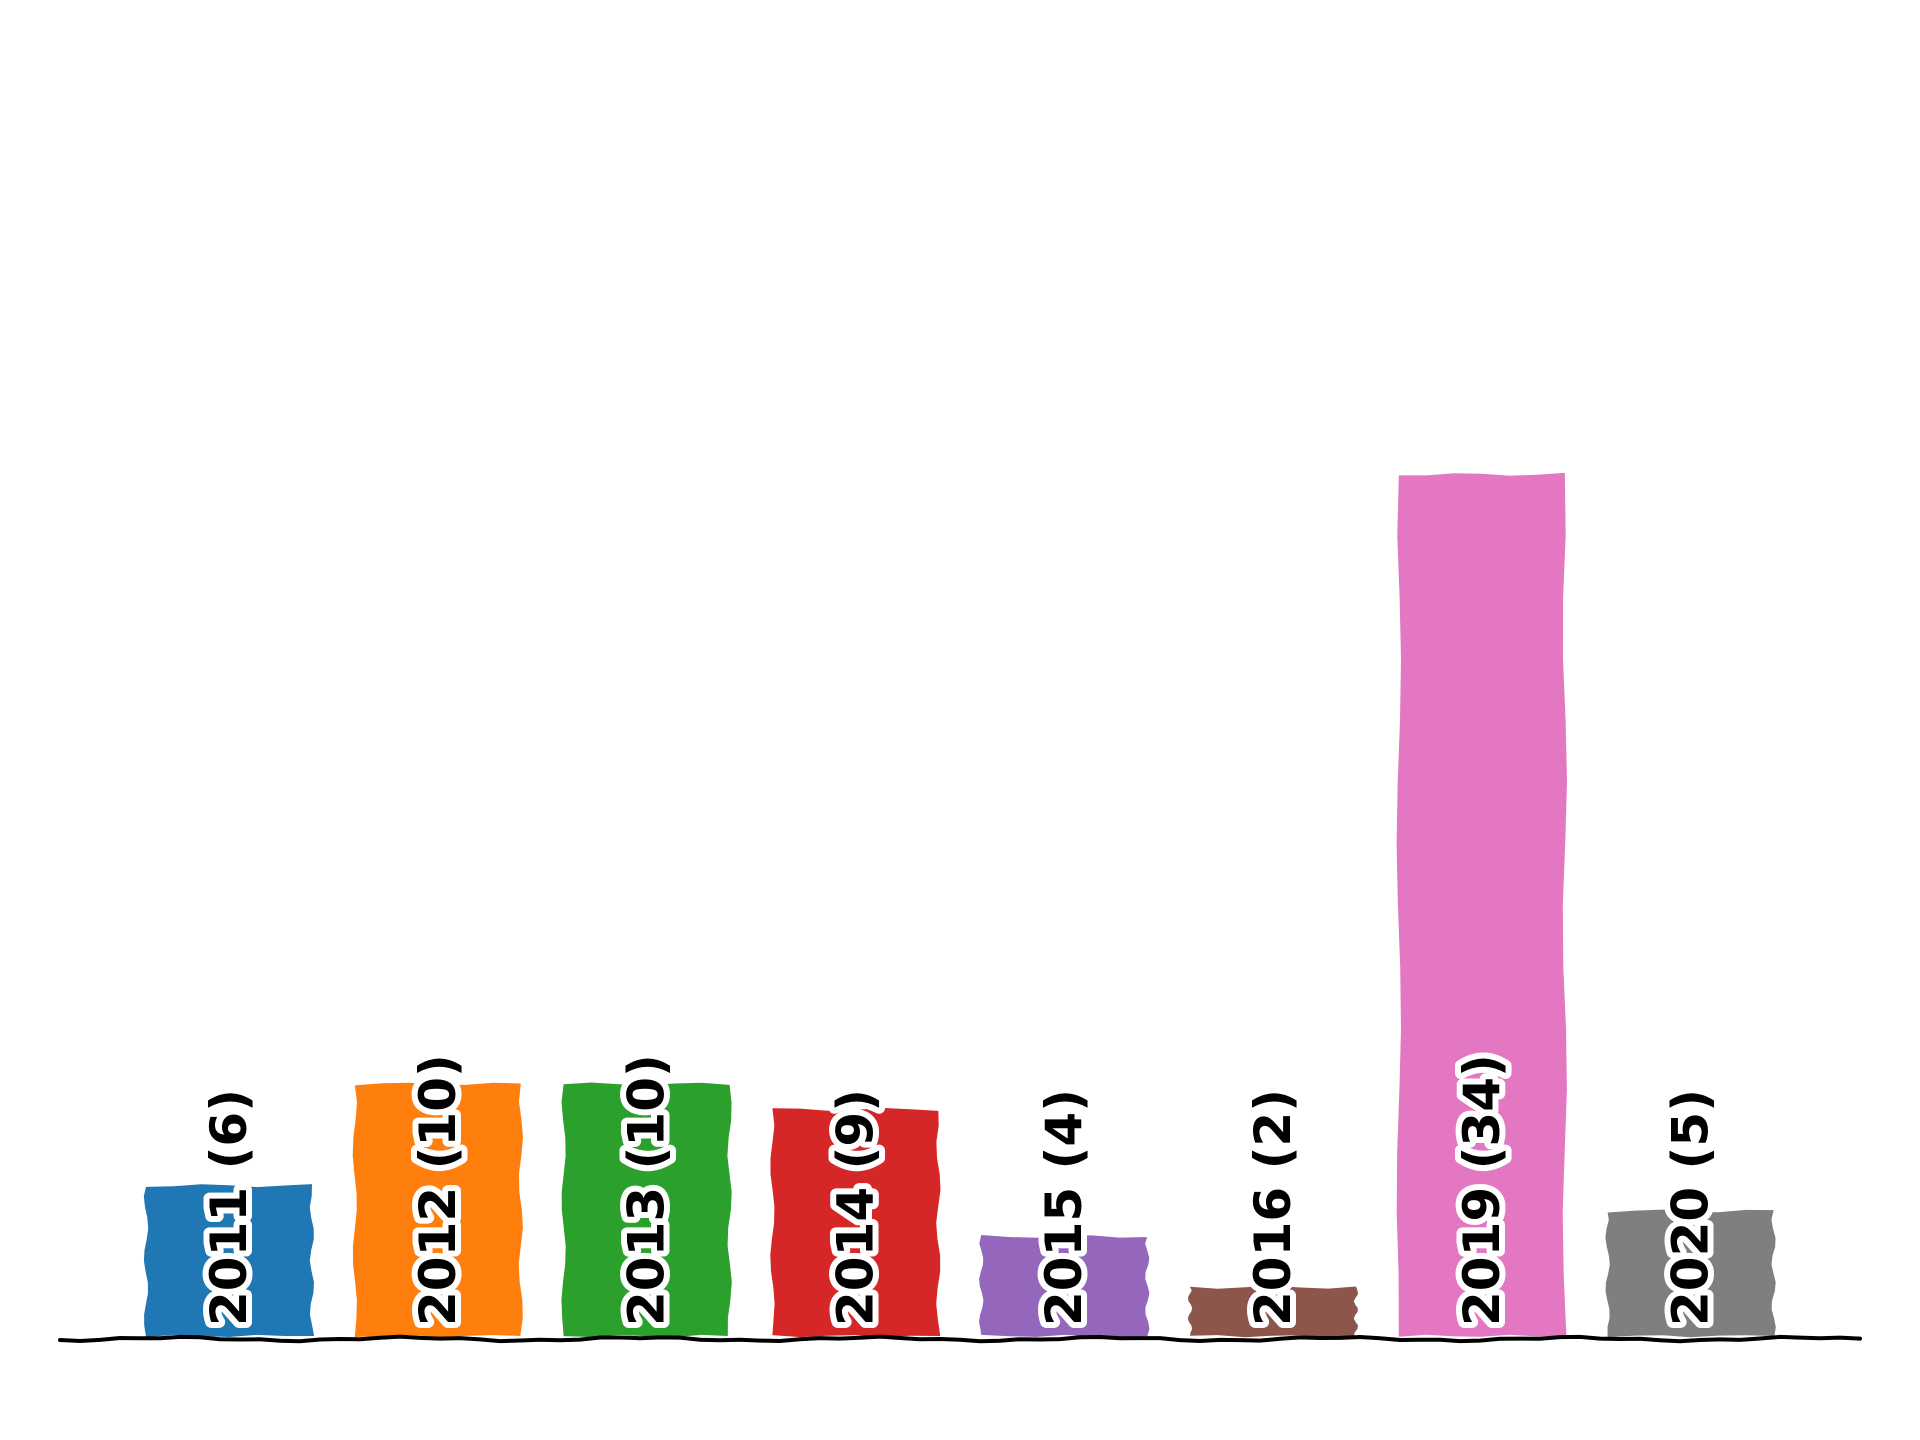 Image resolution: width=1920 pixels, height=1440 pixels. I want to click on bar-2019, so click(1481, 904).